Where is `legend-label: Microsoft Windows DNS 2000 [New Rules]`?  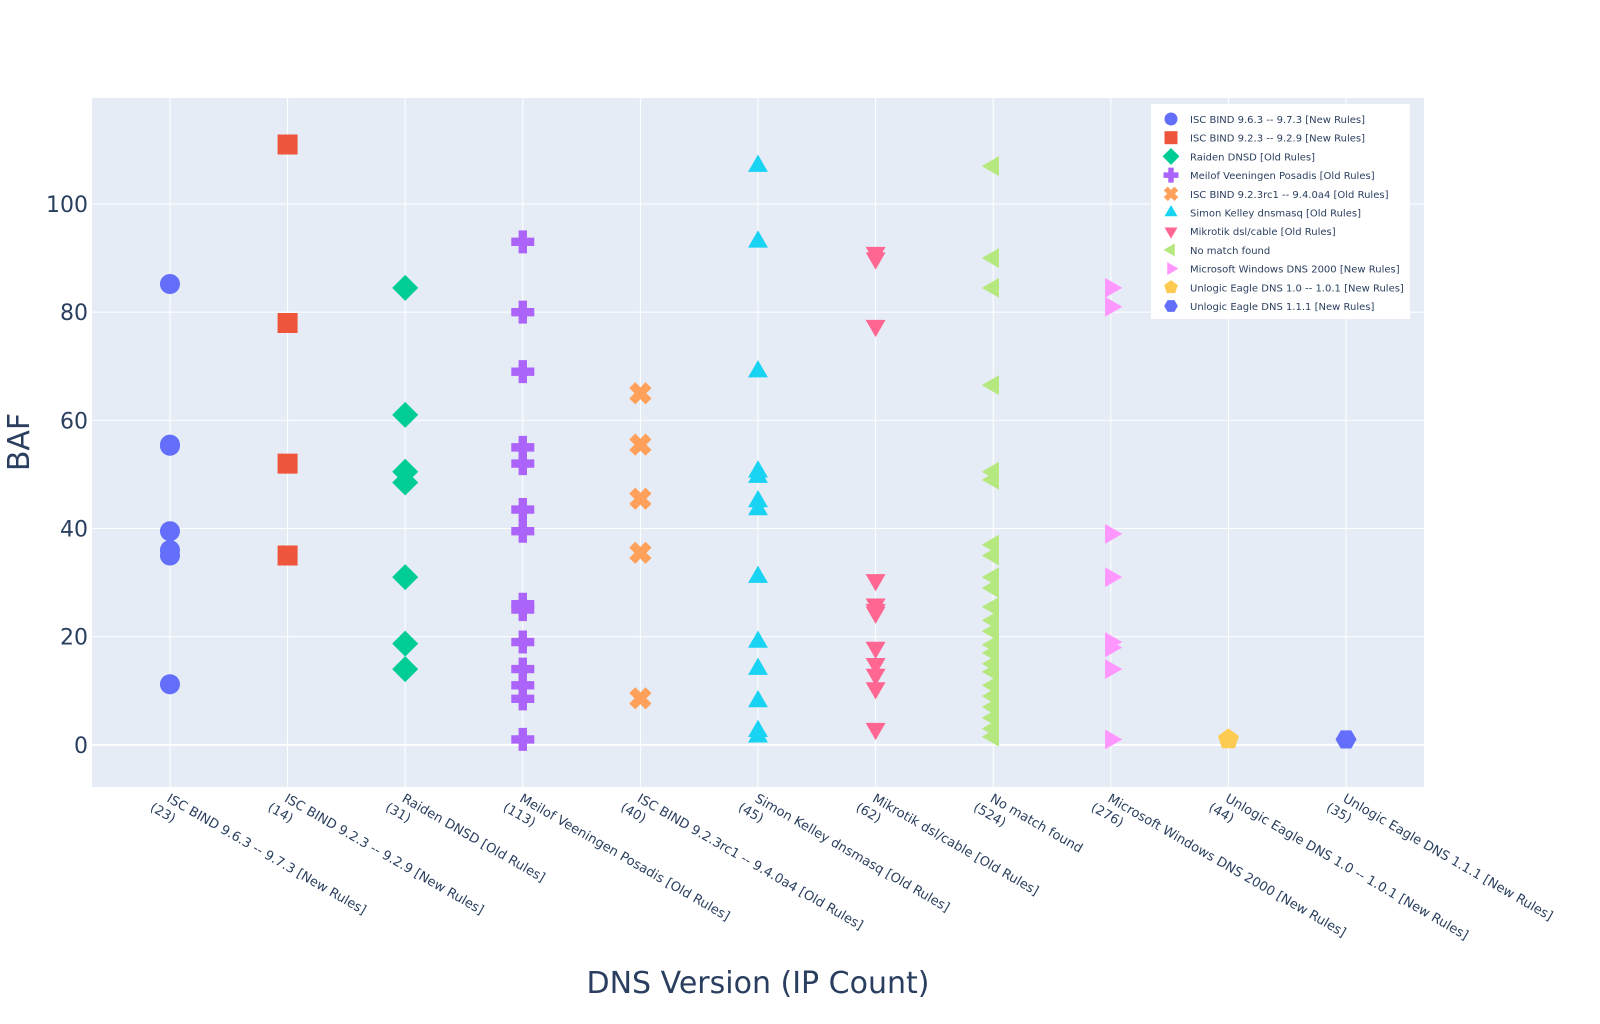 legend-label: Microsoft Windows DNS 2000 [New Rules] is located at coordinates (1295, 270).